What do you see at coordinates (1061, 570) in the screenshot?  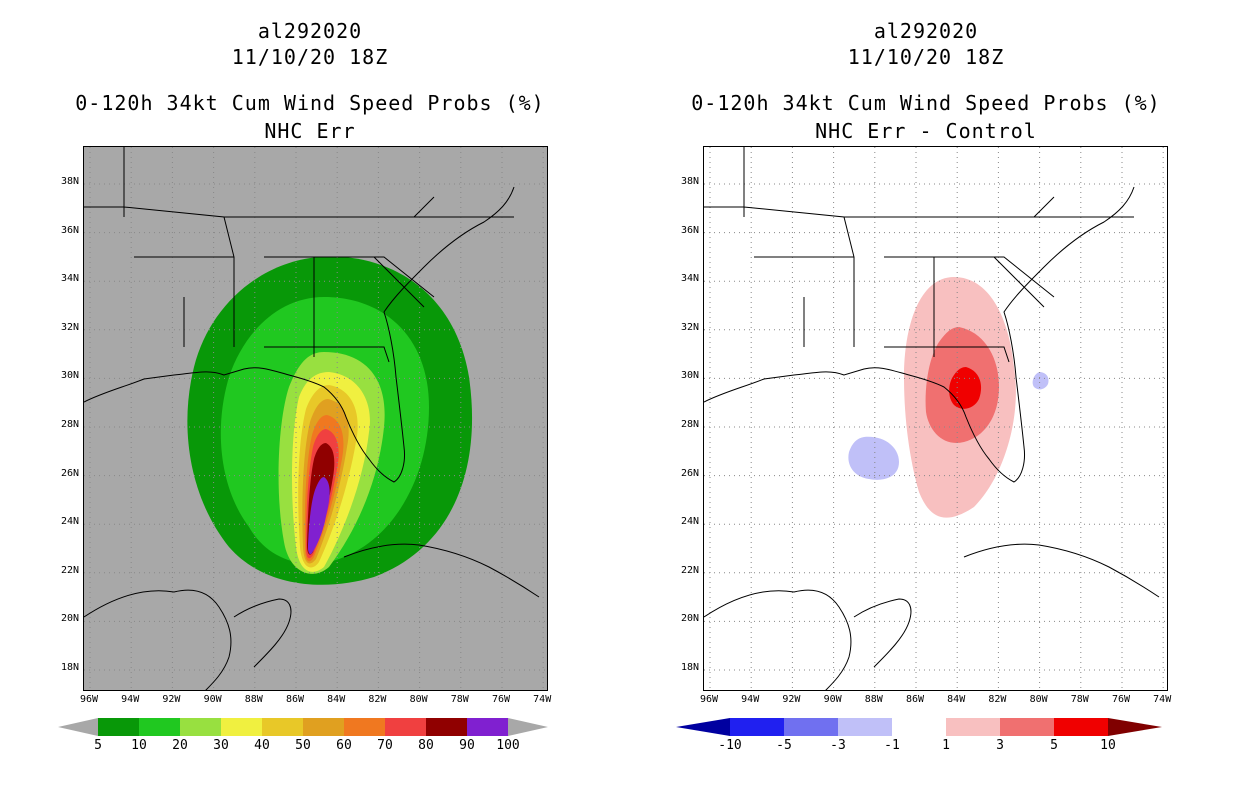 I see `cuba-coast` at bounding box center [1061, 570].